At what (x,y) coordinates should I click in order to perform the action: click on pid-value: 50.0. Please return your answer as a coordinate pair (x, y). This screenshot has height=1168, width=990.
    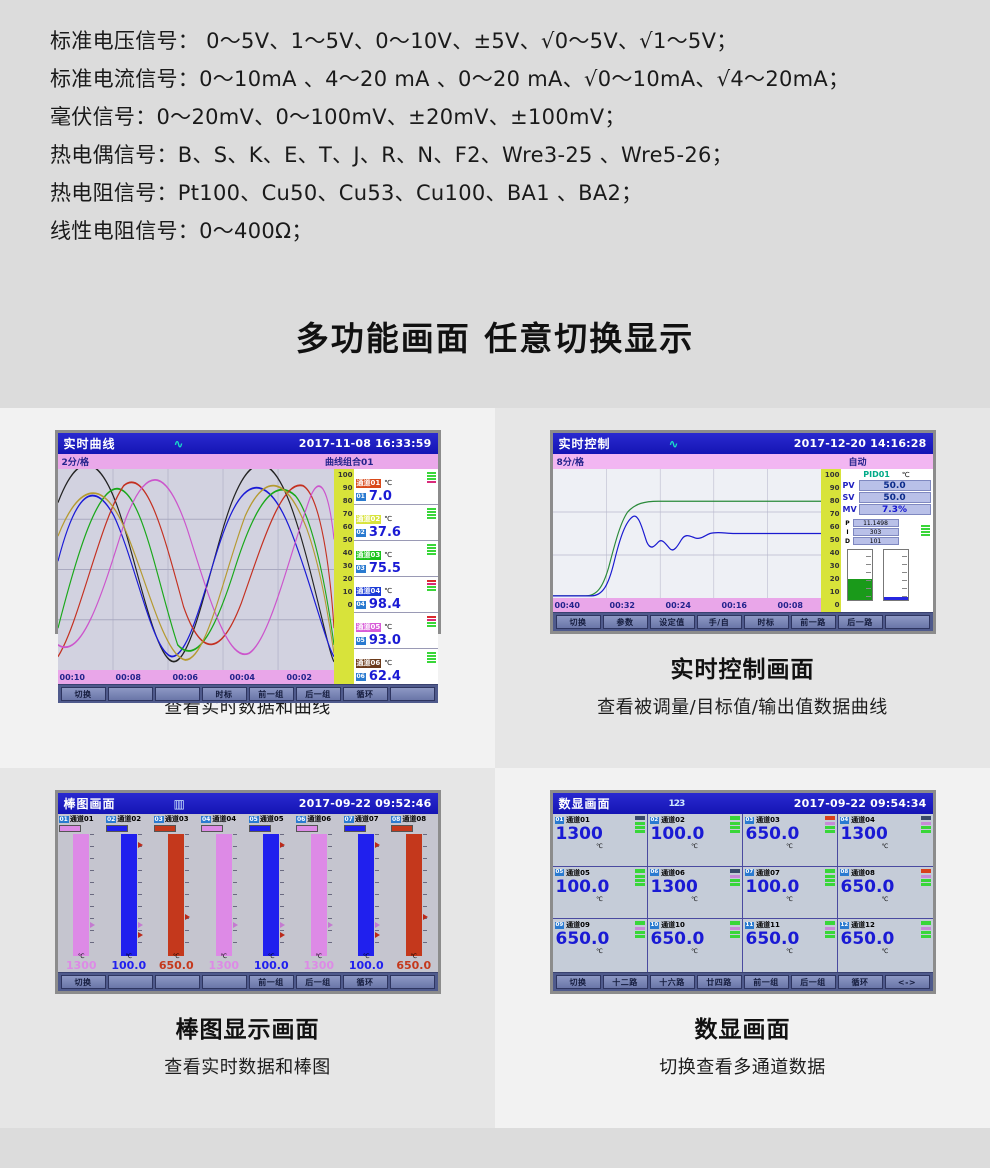
    Looking at the image, I should click on (894, 497).